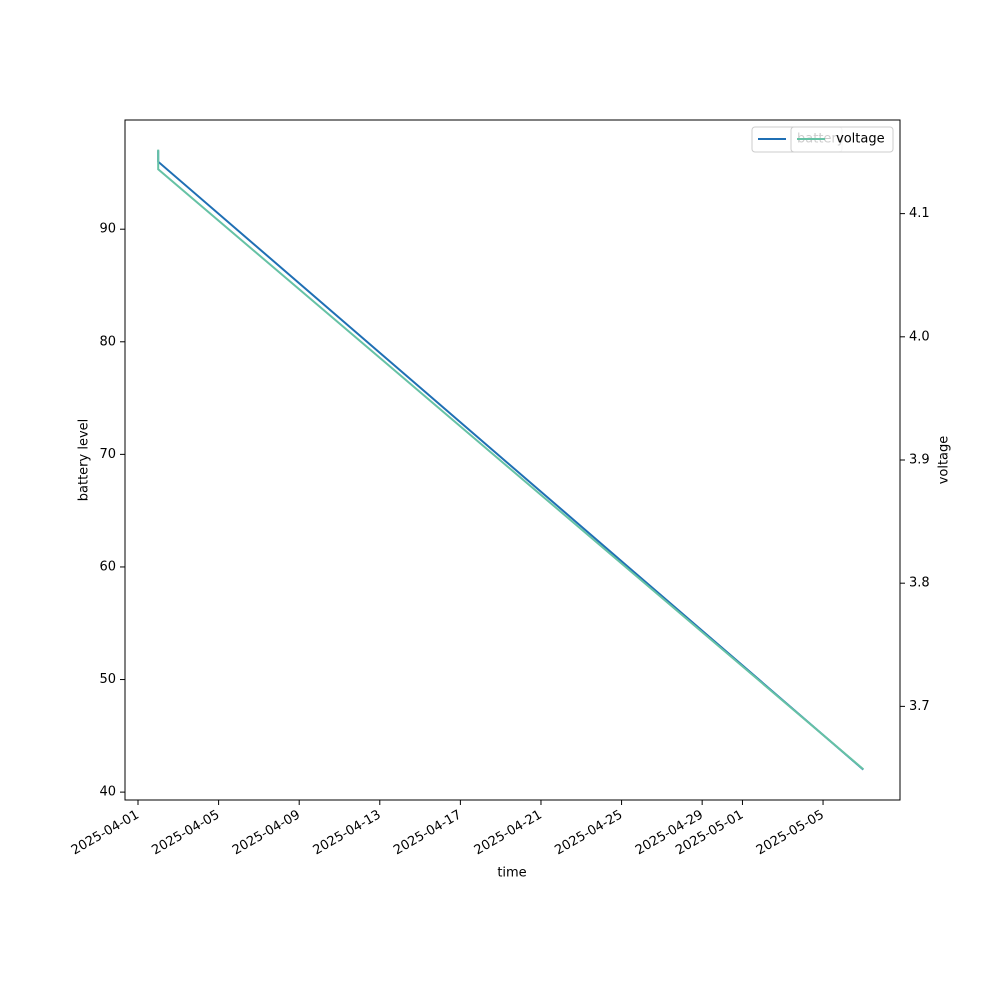  I want to click on y-tick-label: 40, so click(107, 792).